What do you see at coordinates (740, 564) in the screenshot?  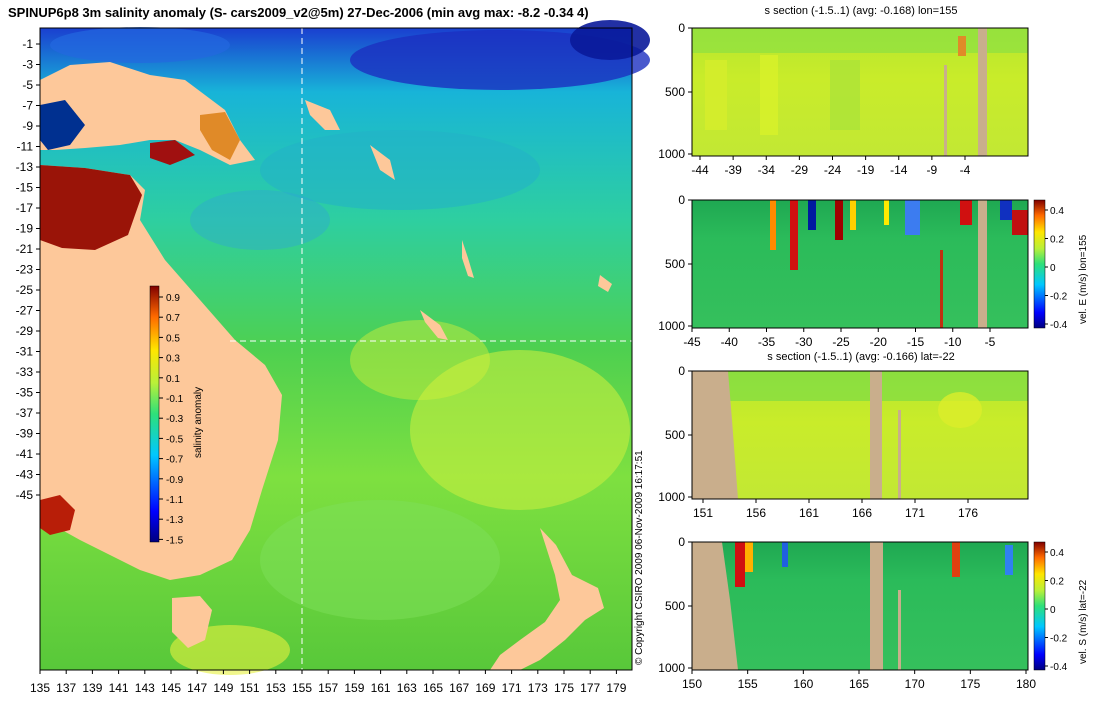 I see `panel4-jet-a` at bounding box center [740, 564].